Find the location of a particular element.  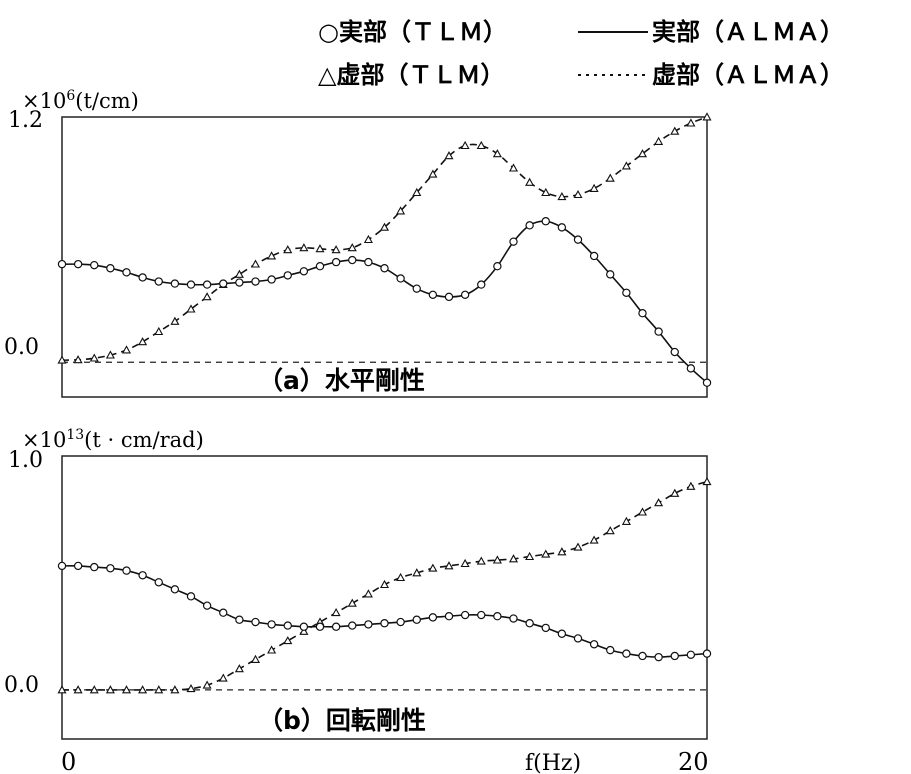

panel-a-ytick-zero: 0.0 is located at coordinates (21, 347).